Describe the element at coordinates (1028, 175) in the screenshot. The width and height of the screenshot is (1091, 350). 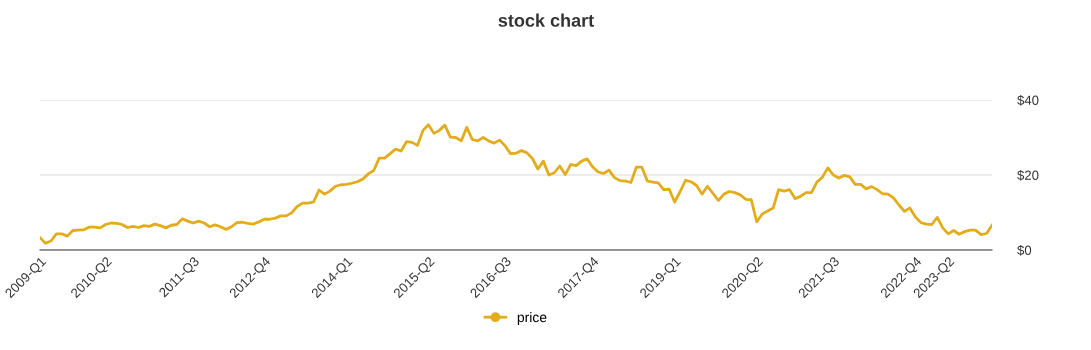
I see `y-tick-label: $20` at that location.